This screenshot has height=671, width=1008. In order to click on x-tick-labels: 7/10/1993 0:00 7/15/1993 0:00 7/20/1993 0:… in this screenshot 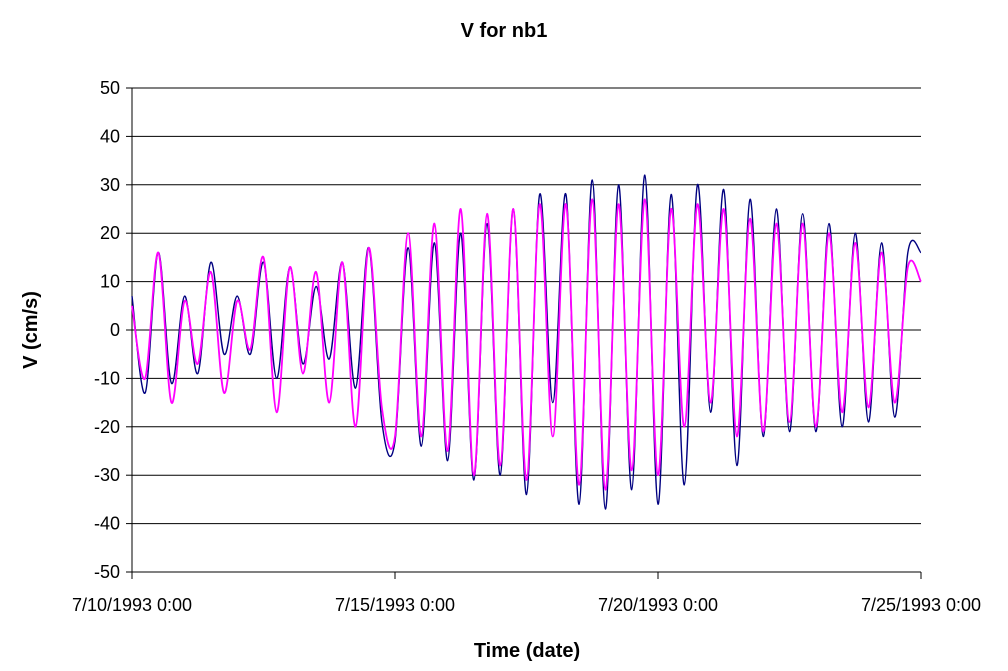, I will do `click(526, 605)`.